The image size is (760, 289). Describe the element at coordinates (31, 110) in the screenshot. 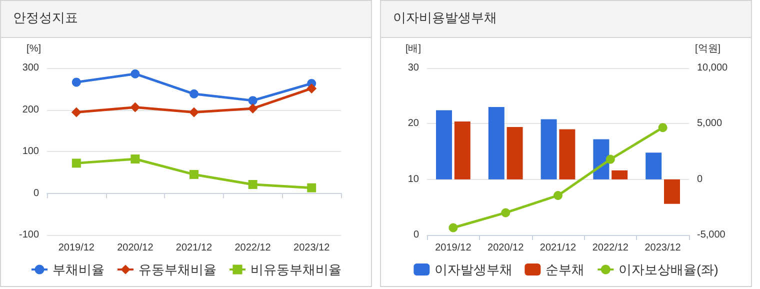

I see `y-tick-label: 200` at that location.